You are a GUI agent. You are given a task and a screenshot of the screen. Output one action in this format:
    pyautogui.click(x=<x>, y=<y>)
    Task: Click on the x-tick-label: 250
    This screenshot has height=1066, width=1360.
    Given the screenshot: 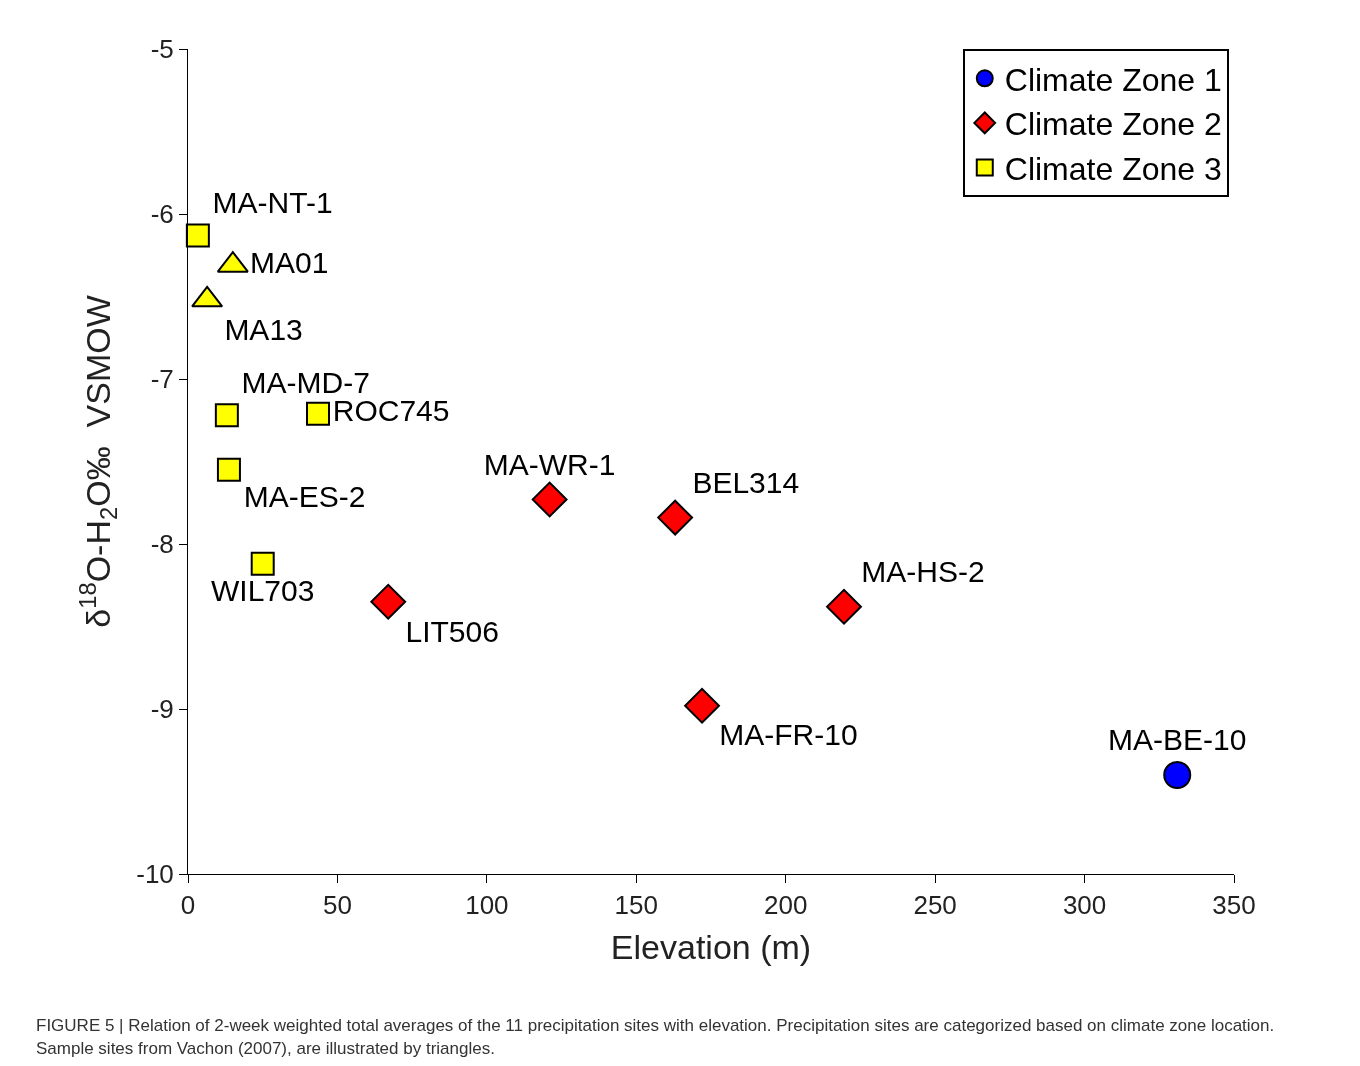 What is the action you would take?
    pyautogui.click(x=935, y=905)
    